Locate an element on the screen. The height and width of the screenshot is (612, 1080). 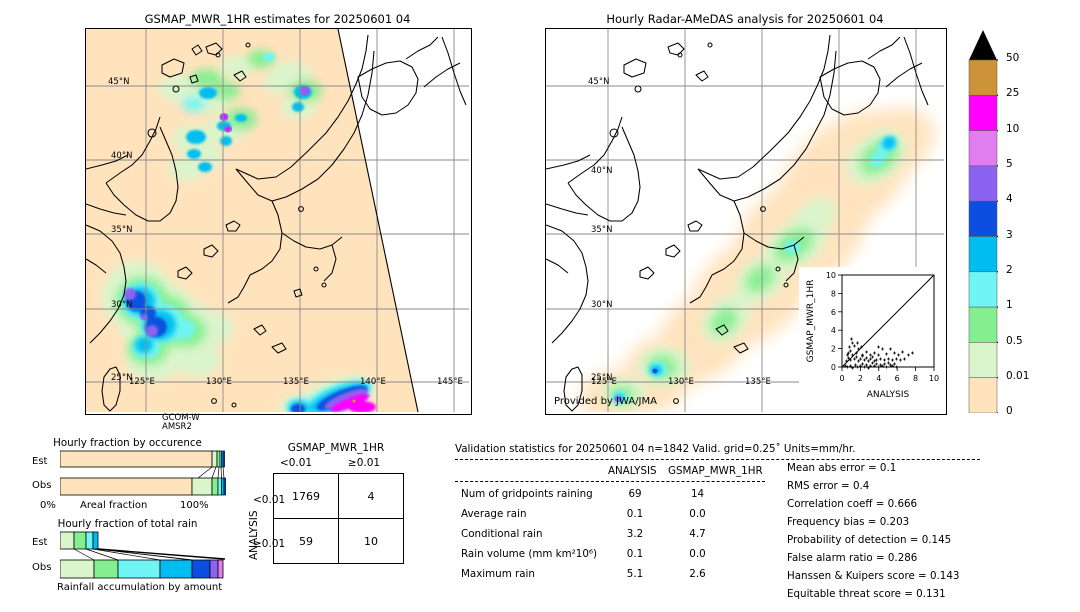
totalrain-row-label-obs: Obs is located at coordinates (42, 567).